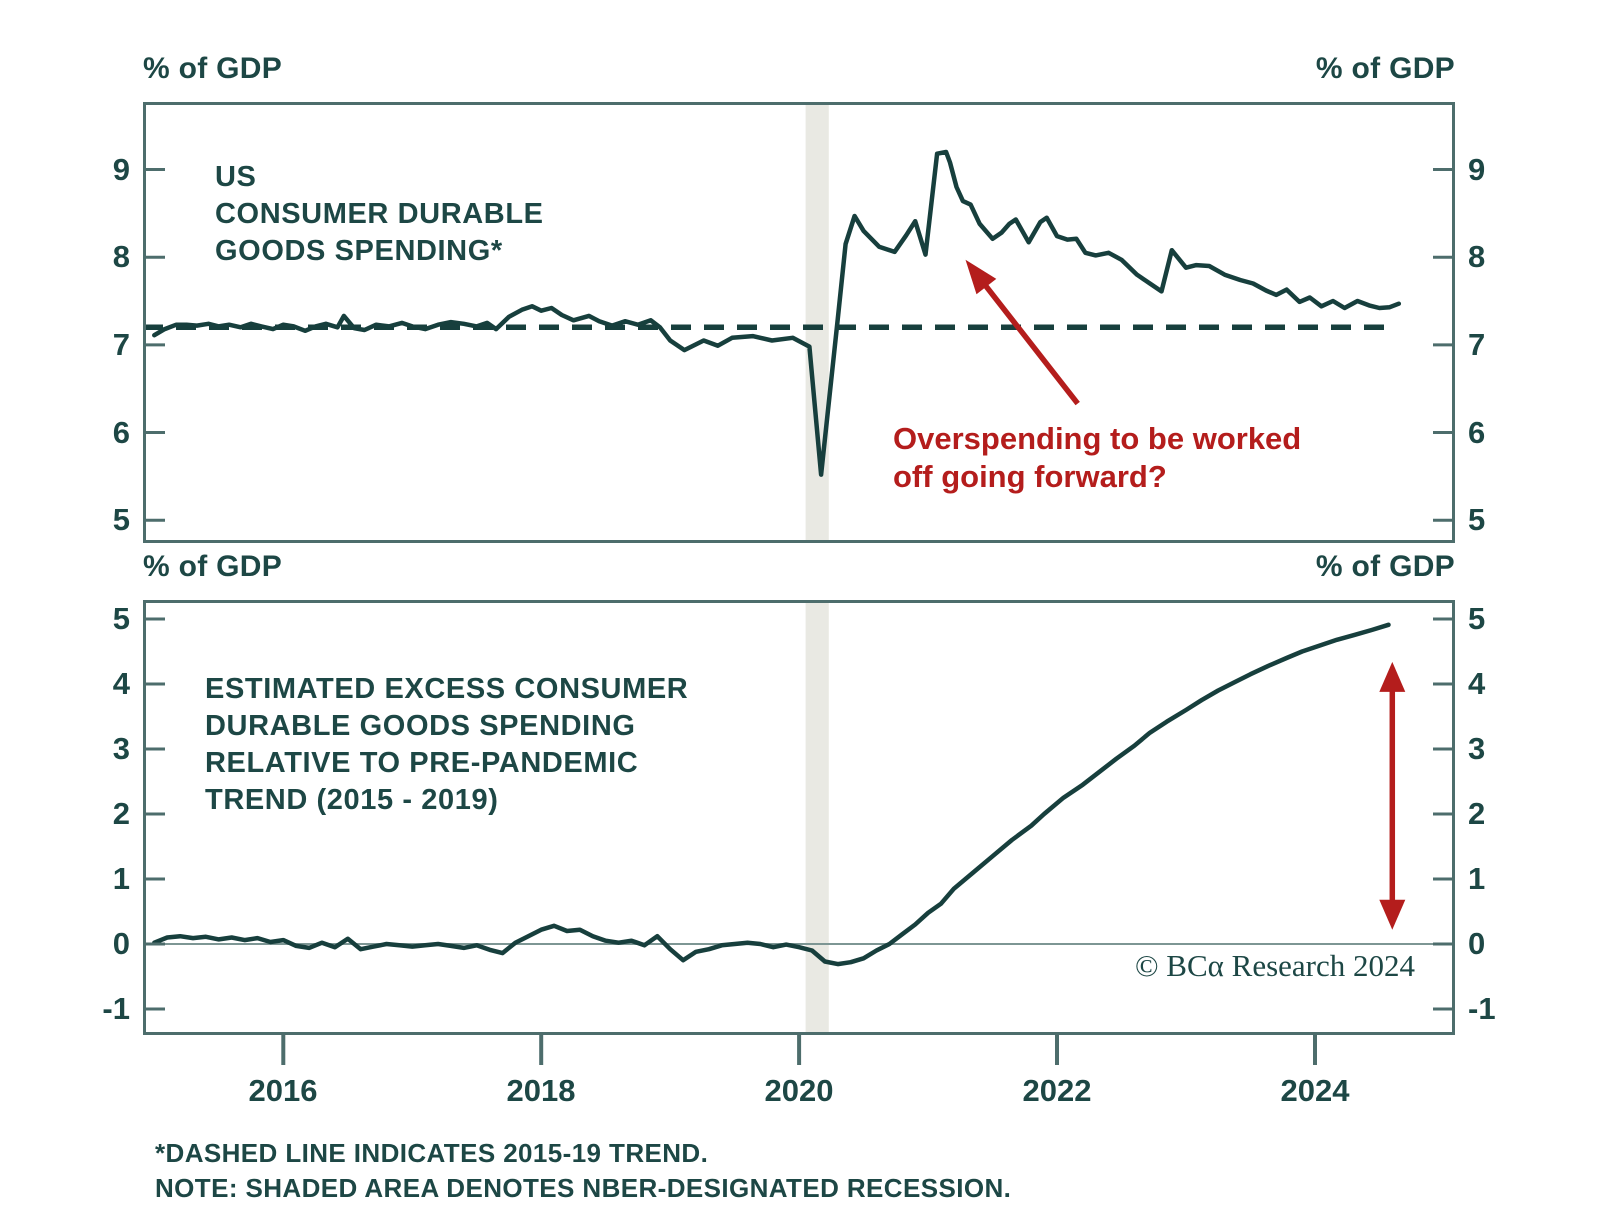 This screenshot has width=1600, height=1207. What do you see at coordinates (432, 1153) in the screenshot?
I see `footnote-dashed-line: *DASHED LINE INDICATES 2015-19 TREND.` at bounding box center [432, 1153].